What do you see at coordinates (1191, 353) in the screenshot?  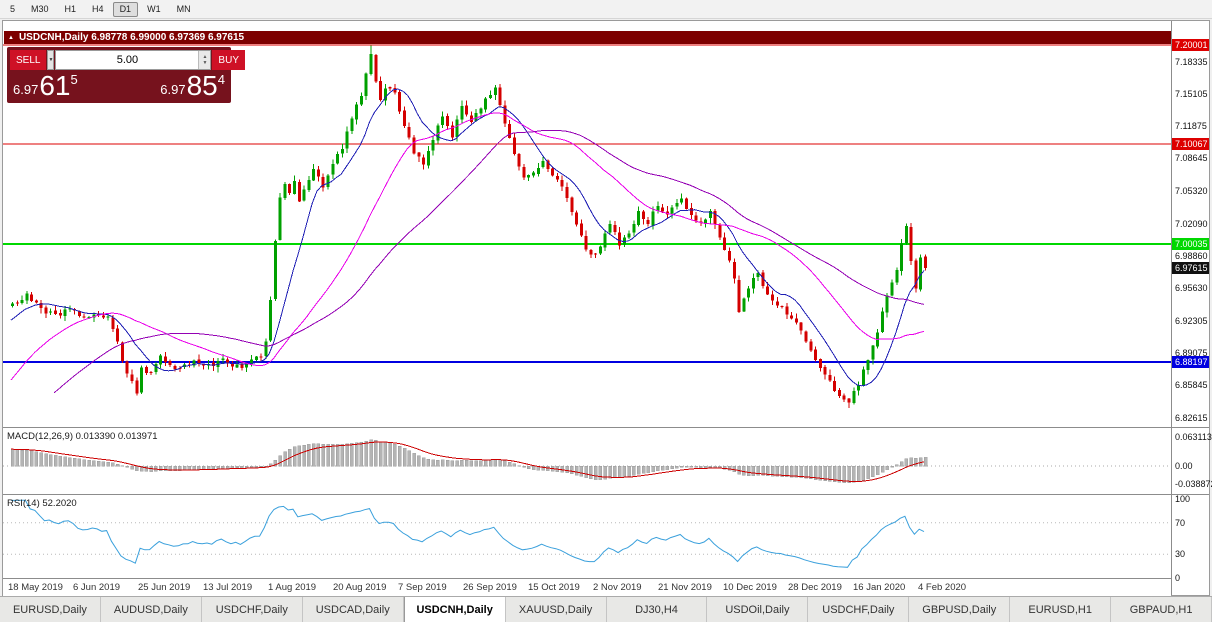 I see `price-axis-label: 6.89075` at bounding box center [1191, 353].